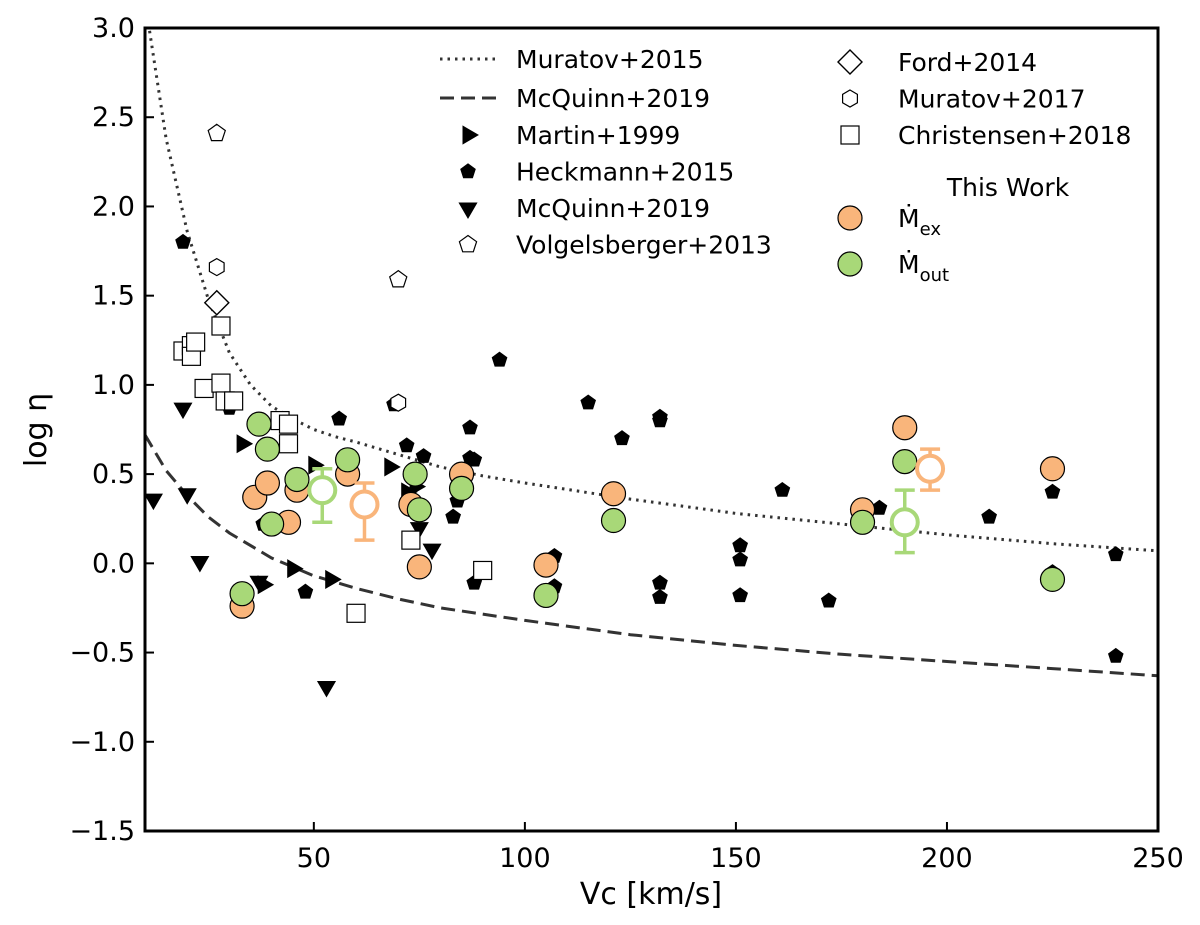  Describe the element at coordinates (1014, 135) in the screenshot. I see `legend-label: Christensen+2018` at that location.